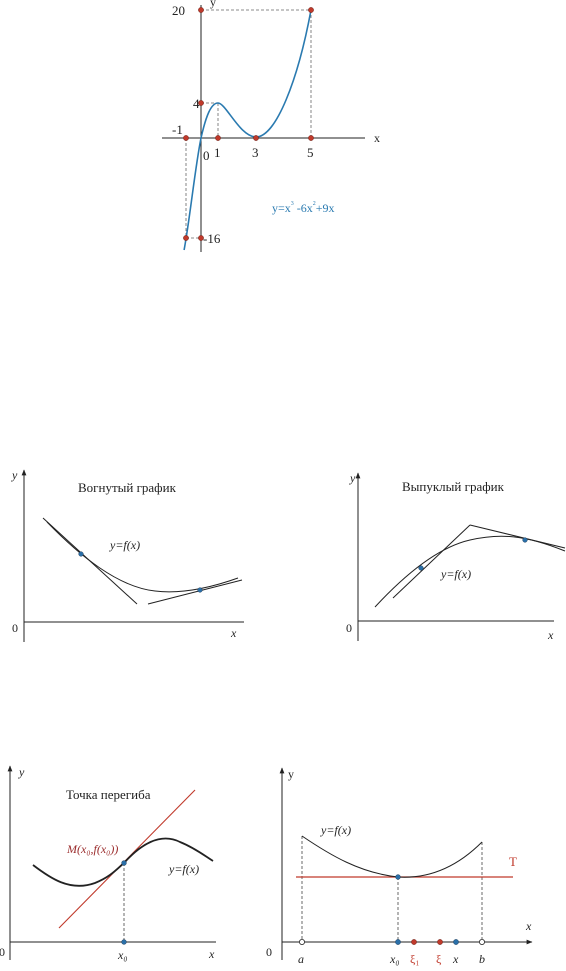  Describe the element at coordinates (201, 10) in the screenshot. I see `point-y20` at that location.